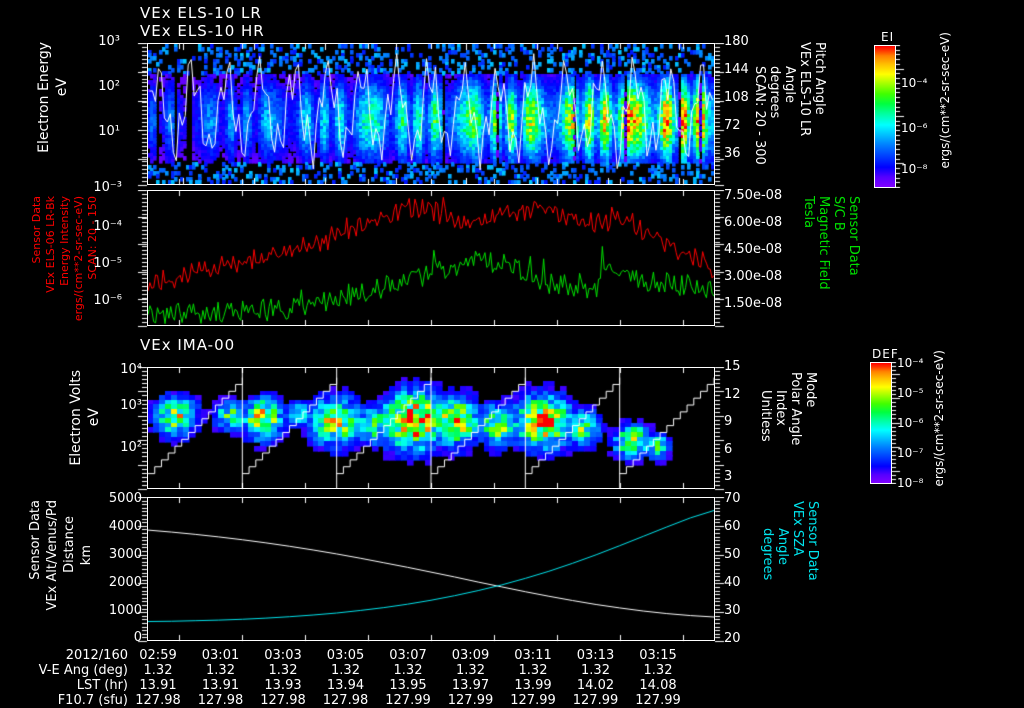  Describe the element at coordinates (62, 87) in the screenshot. I see `panel1-left-axis-label-1: eV` at that location.